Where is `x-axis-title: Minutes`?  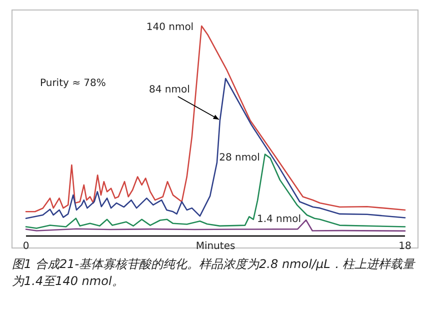
x-axis-title: Minutes is located at coordinates (216, 246).